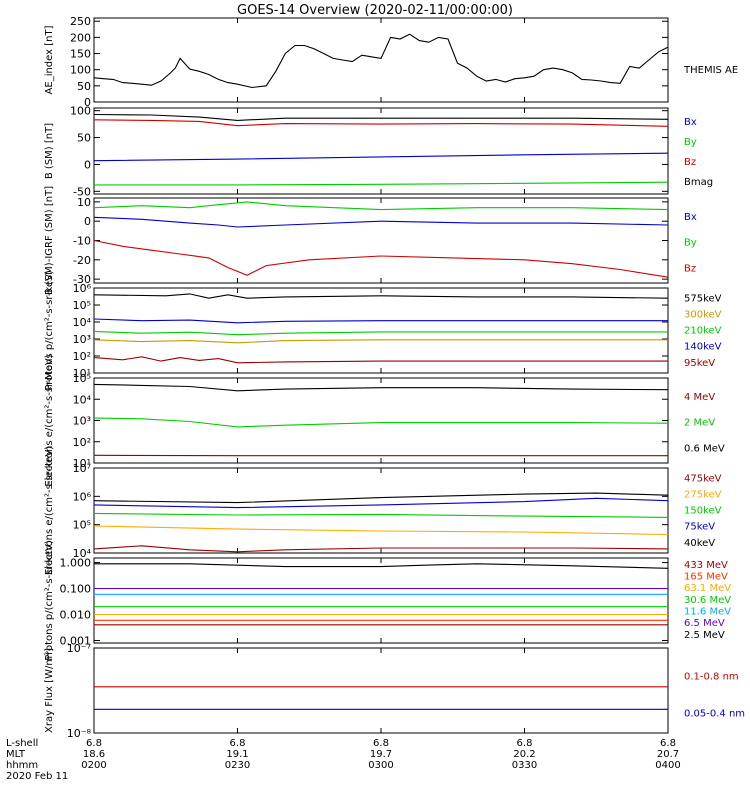 This screenshot has height=800, width=750. What do you see at coordinates (82, 260) in the screenshot?
I see `y-tick-label: -20` at bounding box center [82, 260].